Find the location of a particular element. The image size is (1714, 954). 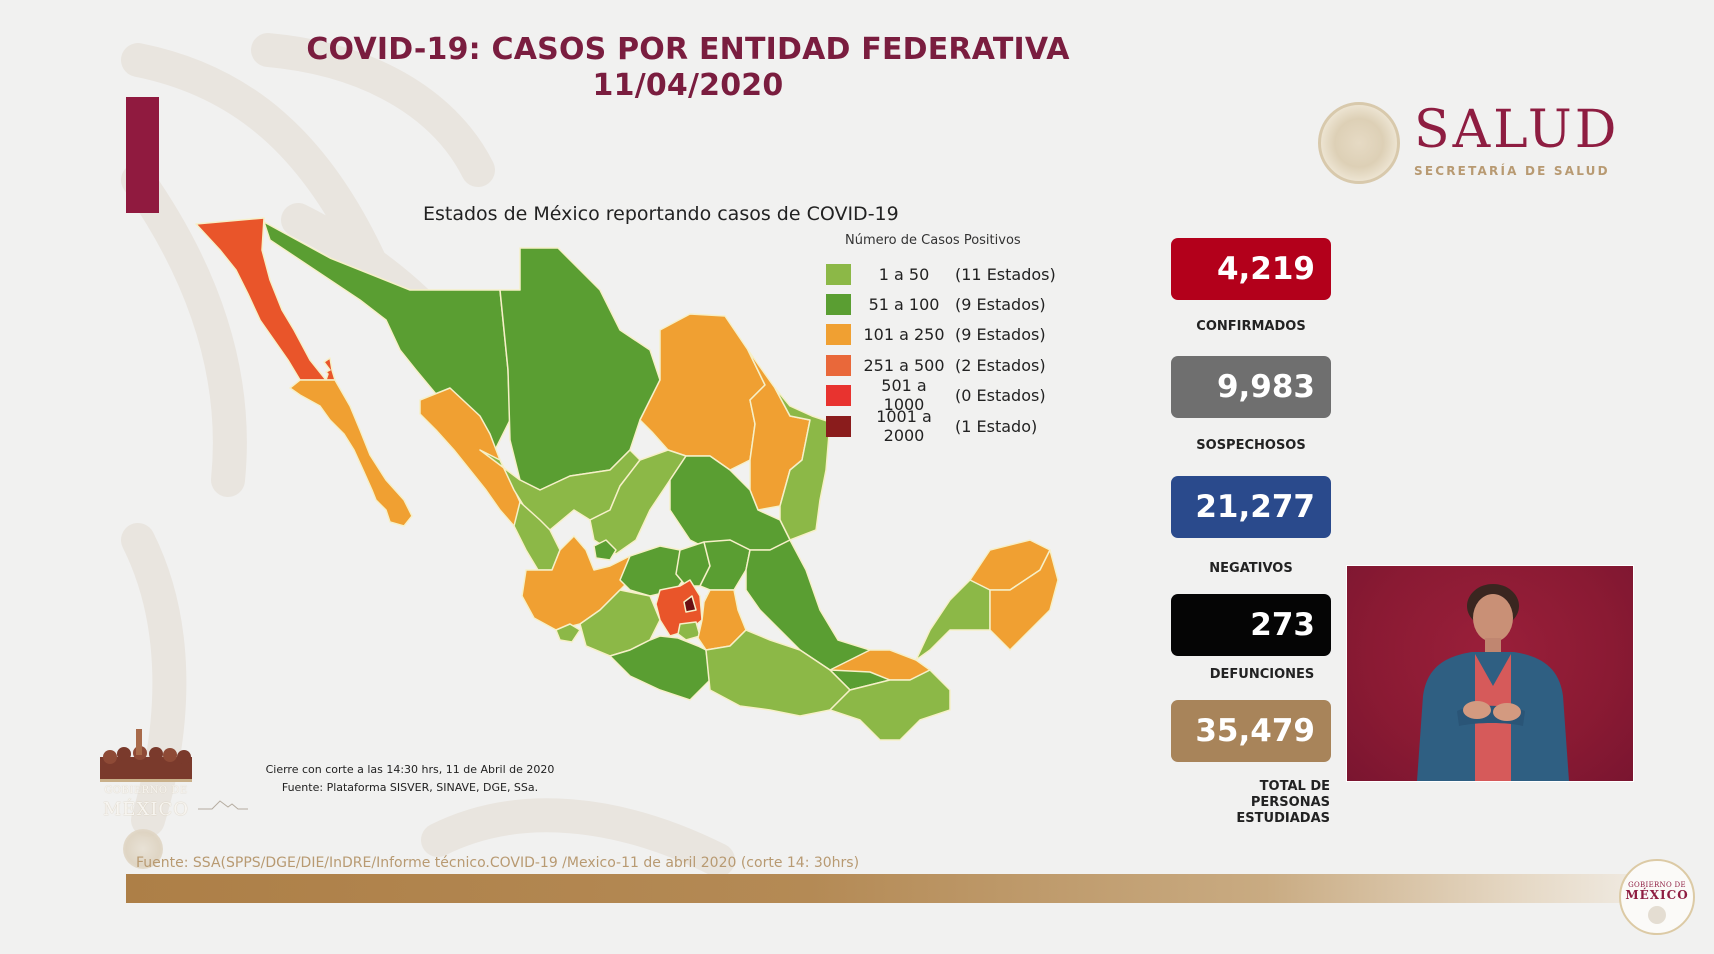

state-chihuahua is located at coordinates (580, 369).